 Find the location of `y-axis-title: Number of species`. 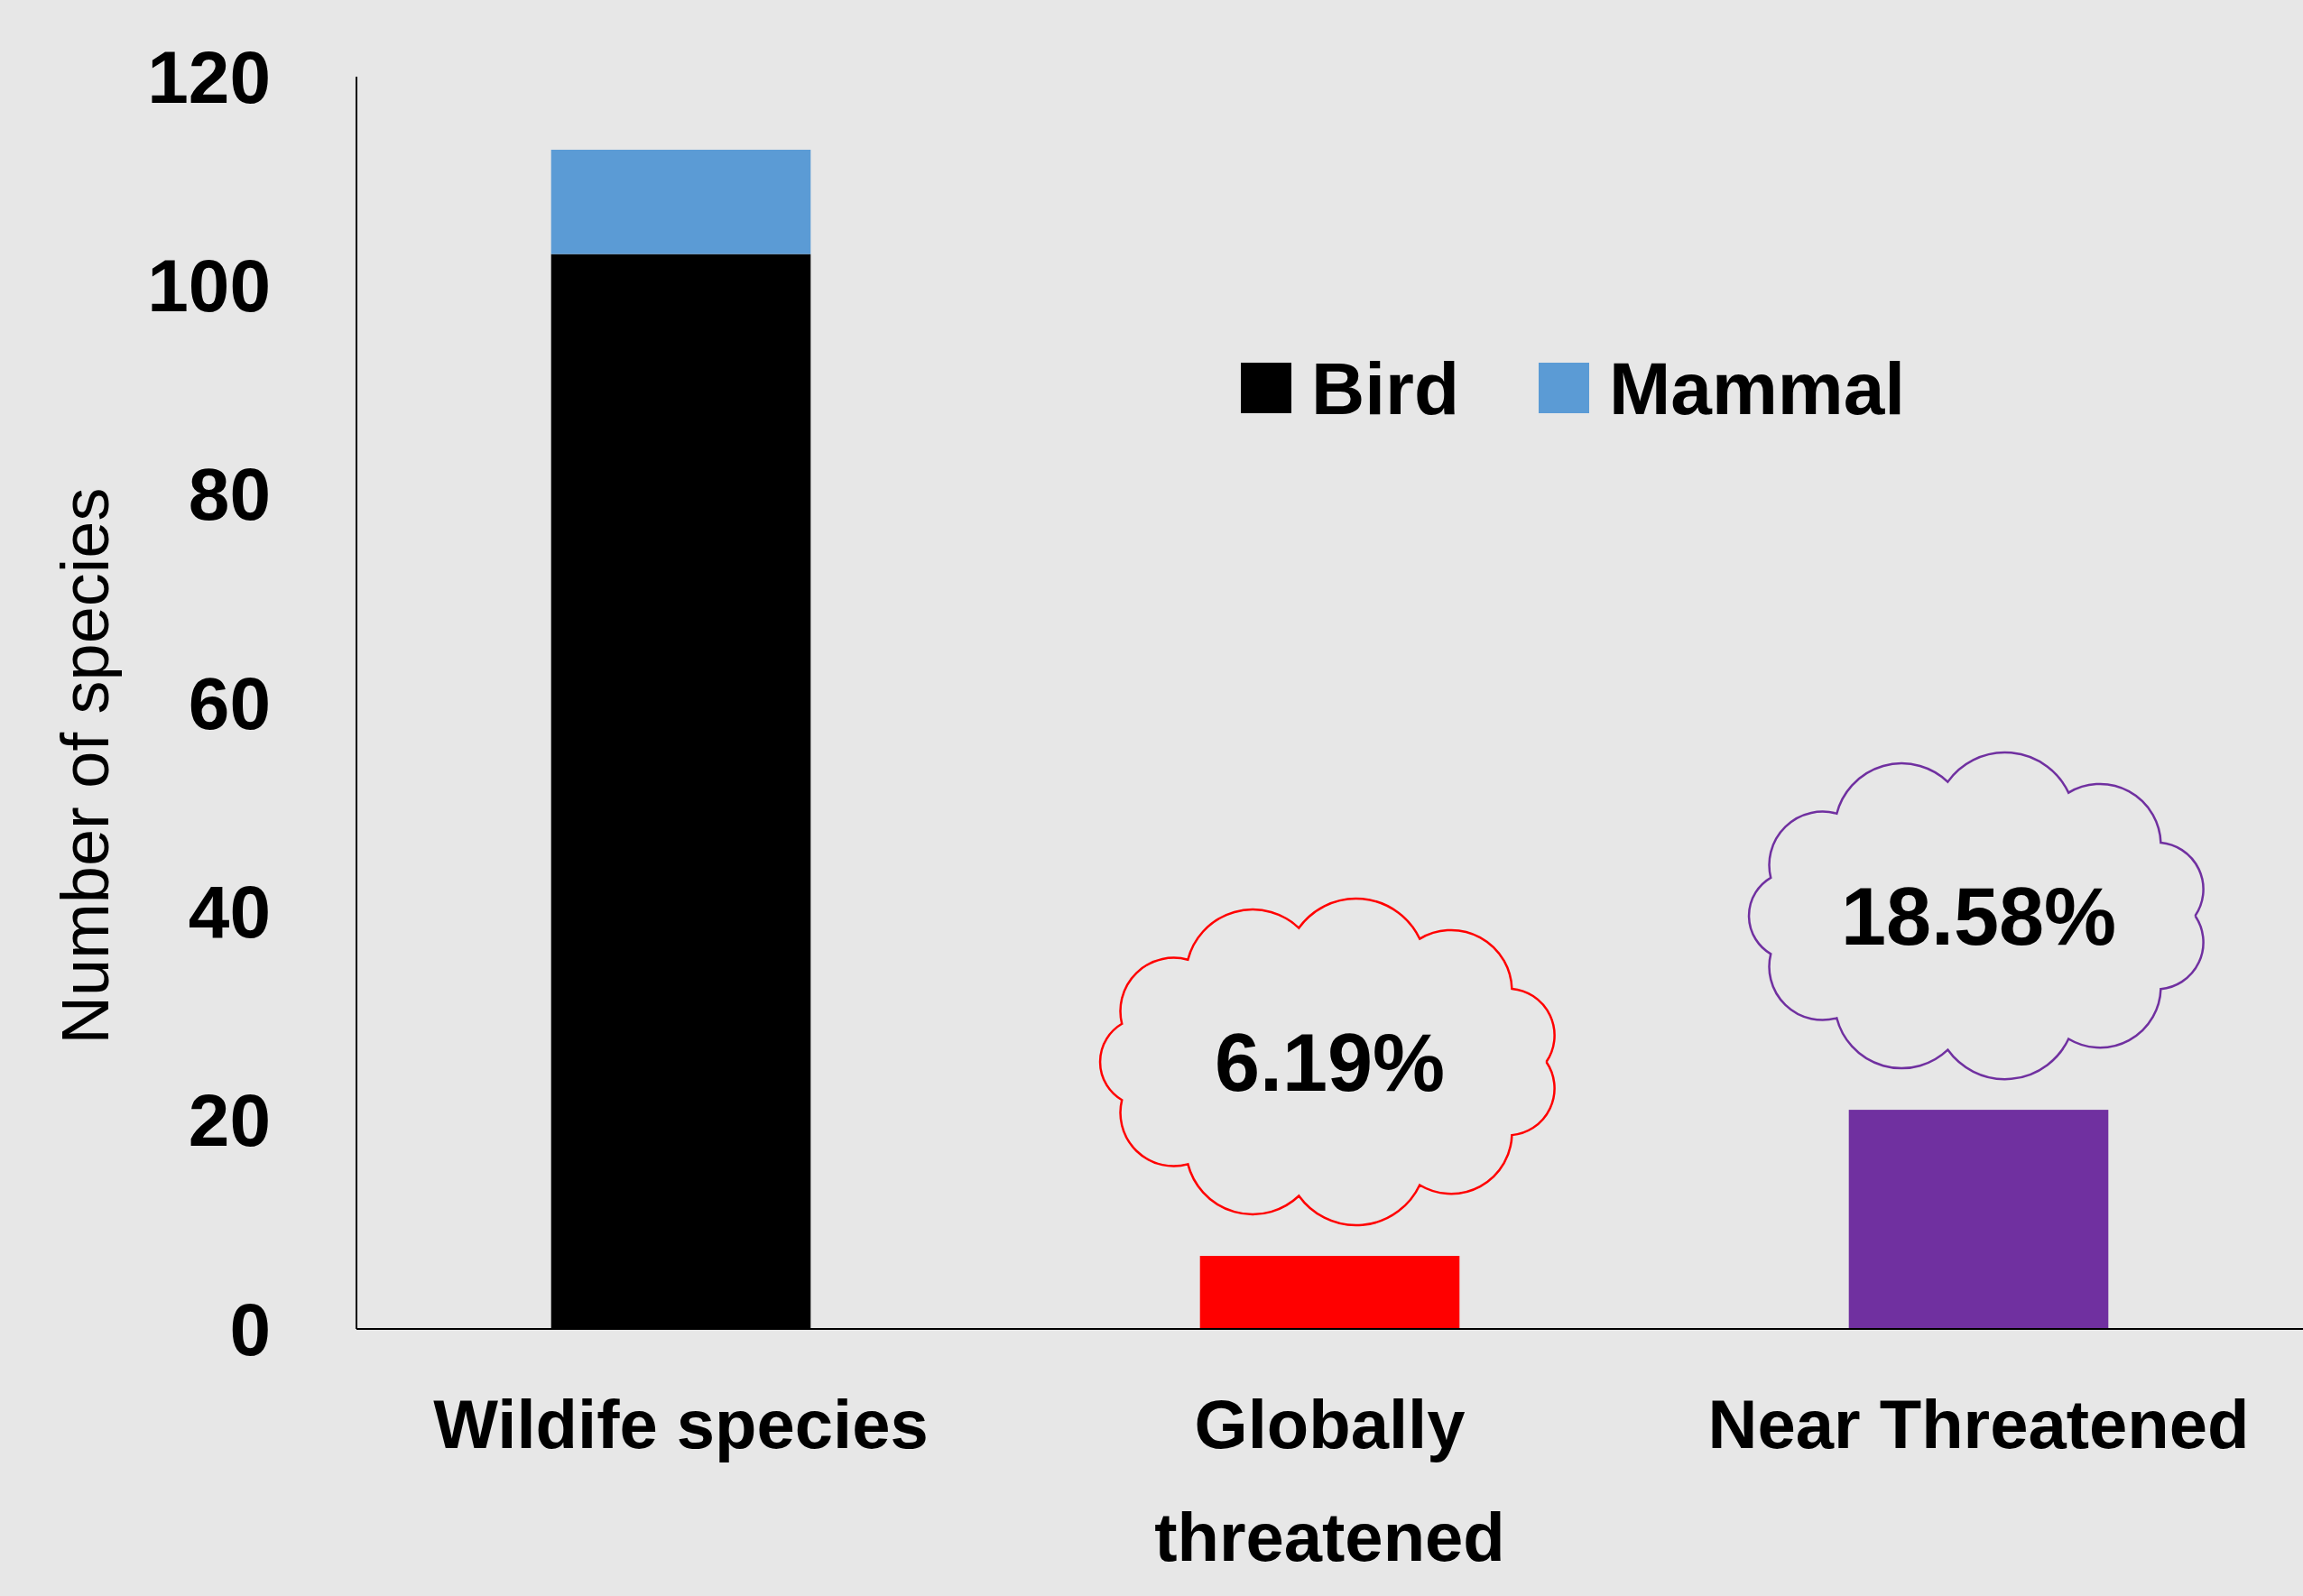

y-axis-title: Number of species is located at coordinates (85, 766).